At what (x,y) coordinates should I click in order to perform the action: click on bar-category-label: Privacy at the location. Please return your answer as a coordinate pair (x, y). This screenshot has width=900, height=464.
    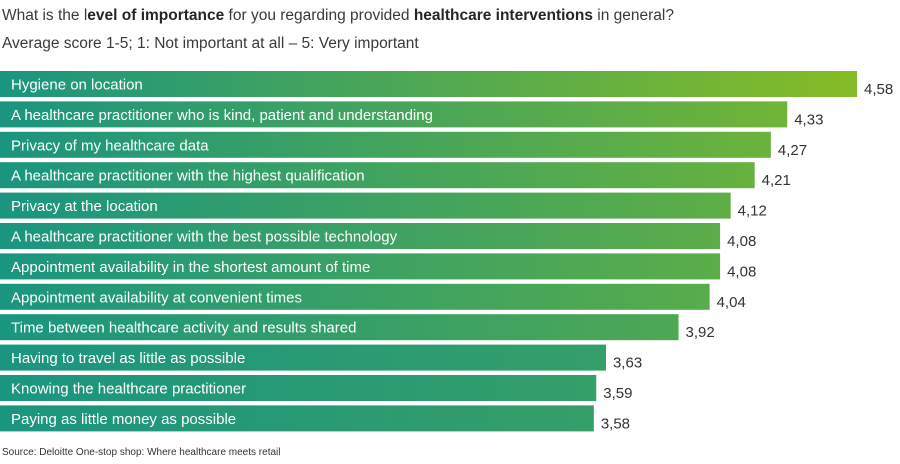
    Looking at the image, I should click on (84, 206).